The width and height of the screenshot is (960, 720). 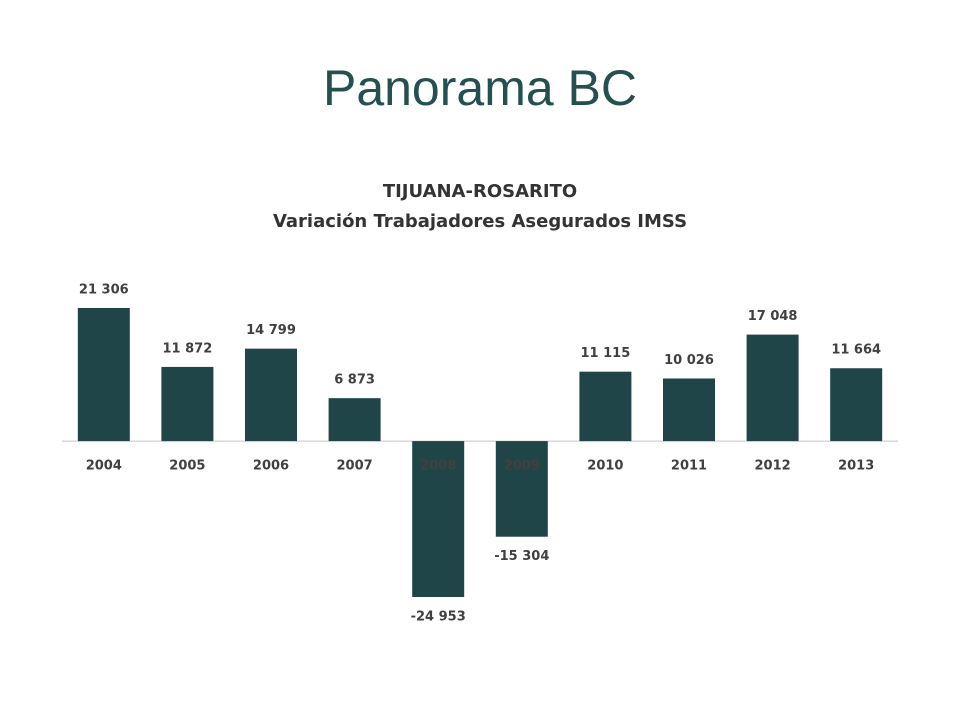 I want to click on x-tick-label: 2004, so click(x=104, y=466).